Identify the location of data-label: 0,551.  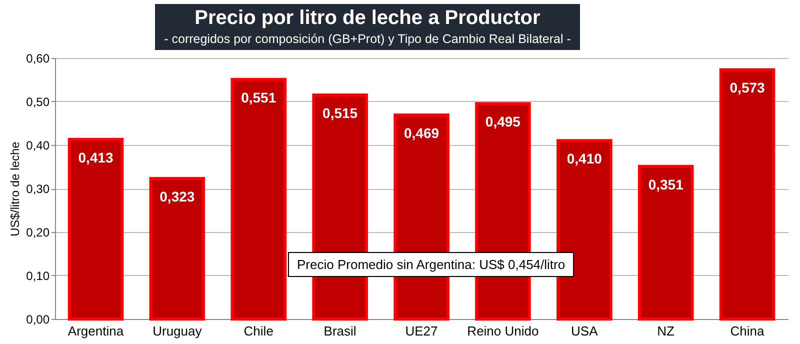
(258, 97).